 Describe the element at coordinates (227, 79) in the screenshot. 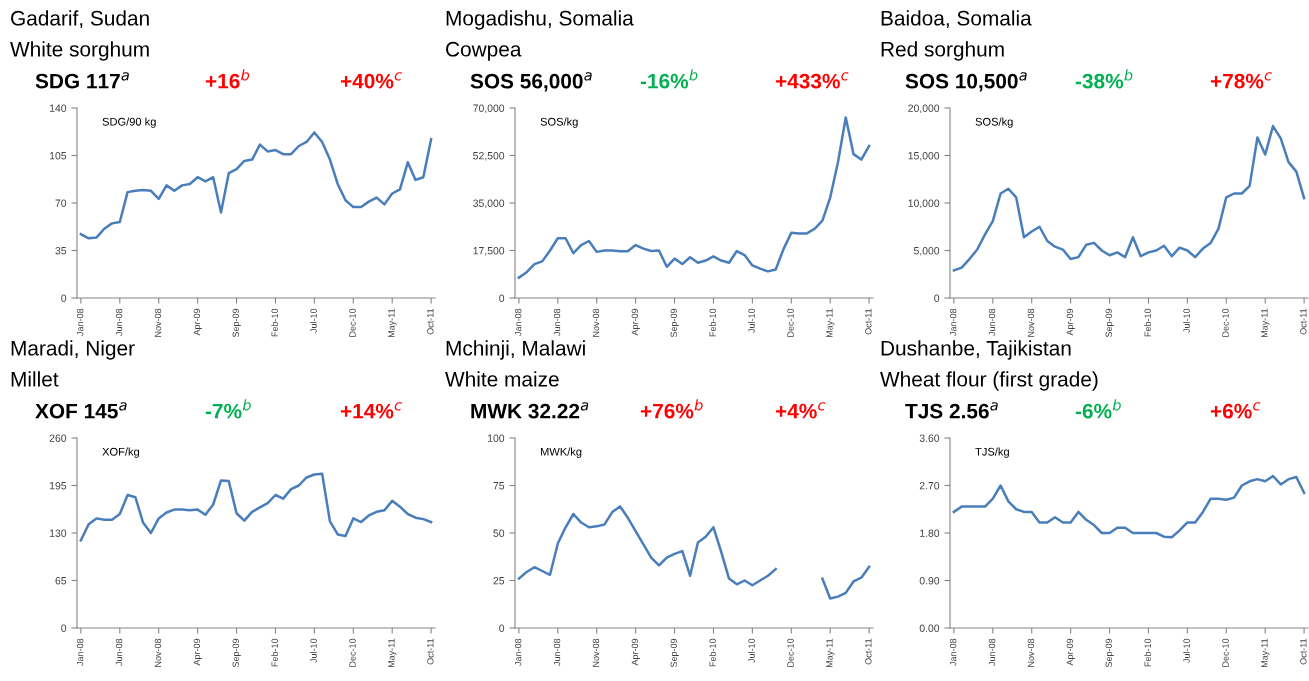

I see `text: +16$^{b}$` at that location.